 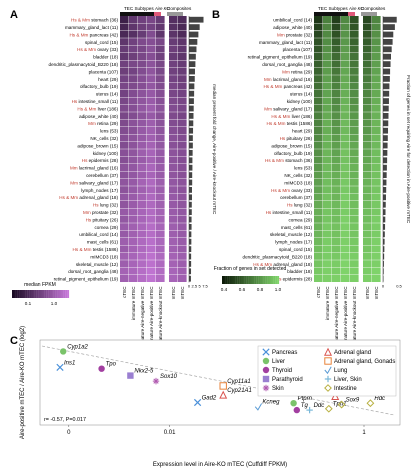 I want to click on point-label: Hdc, so click(x=379, y=399).